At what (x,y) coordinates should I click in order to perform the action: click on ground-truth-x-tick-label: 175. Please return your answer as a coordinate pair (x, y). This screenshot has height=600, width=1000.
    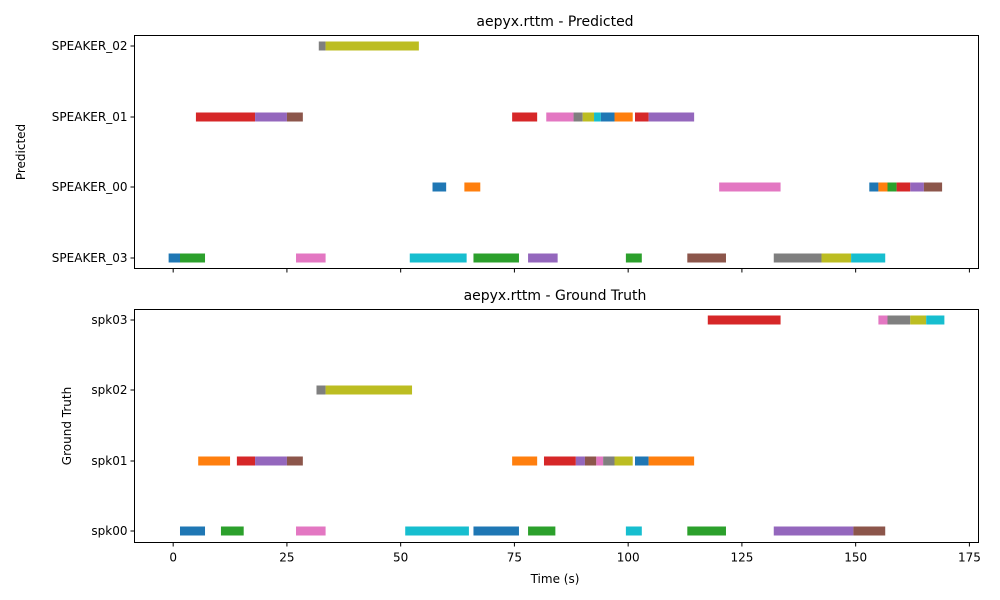
    Looking at the image, I should click on (969, 558).